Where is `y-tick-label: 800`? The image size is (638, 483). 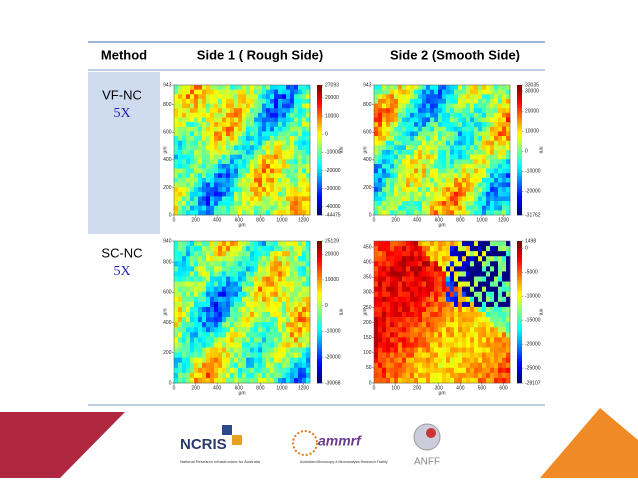 y-tick-label: 800 is located at coordinates (167, 262).